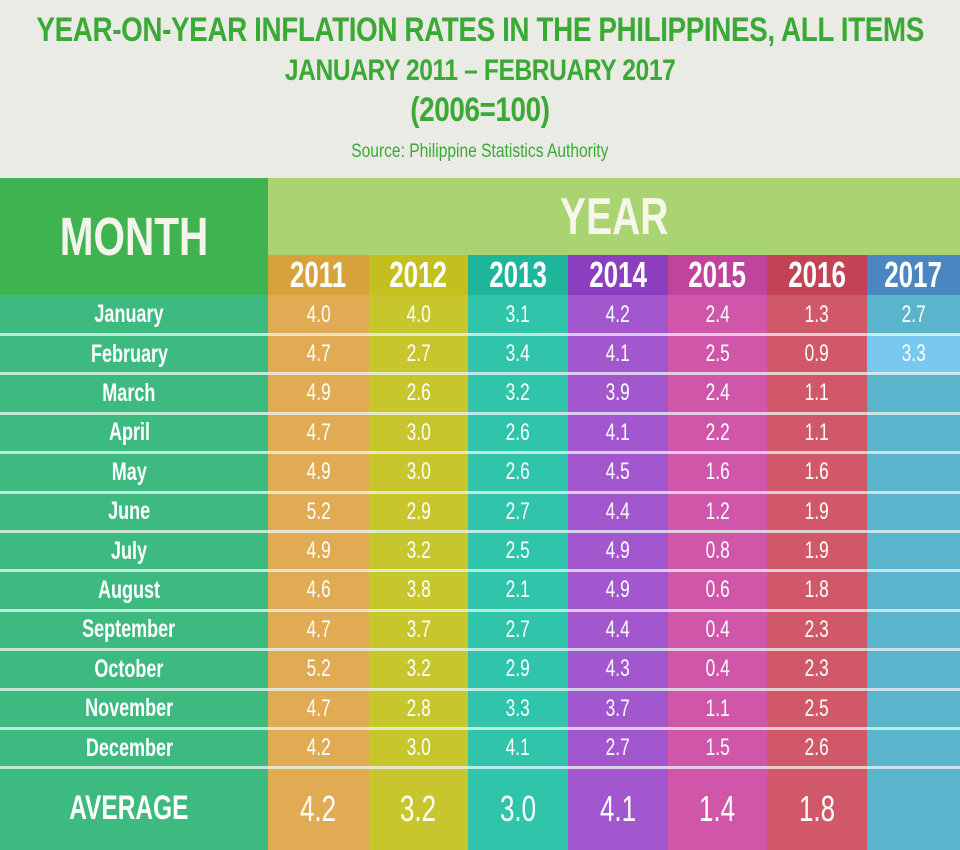 This screenshot has height=850, width=960. What do you see at coordinates (717, 808) in the screenshot?
I see `average-cell-text: 1.4` at bounding box center [717, 808].